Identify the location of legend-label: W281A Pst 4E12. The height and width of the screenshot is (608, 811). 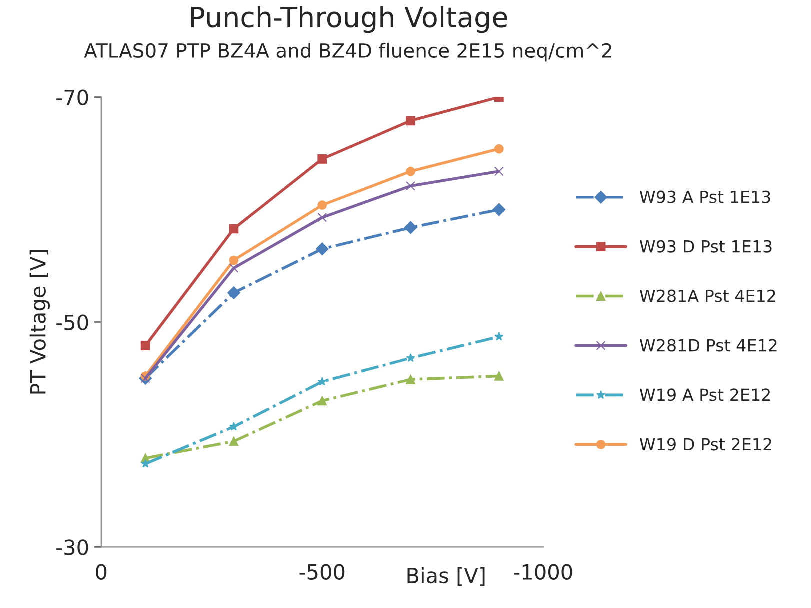
(708, 296).